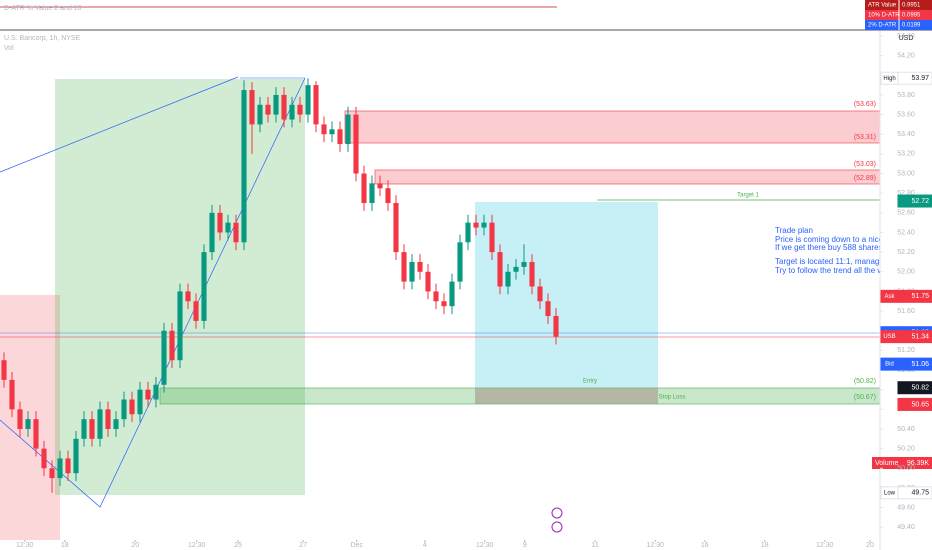  Describe the element at coordinates (43, 8) in the screenshot. I see `indicator-title: D-ATR % Value 2 and 10` at that location.